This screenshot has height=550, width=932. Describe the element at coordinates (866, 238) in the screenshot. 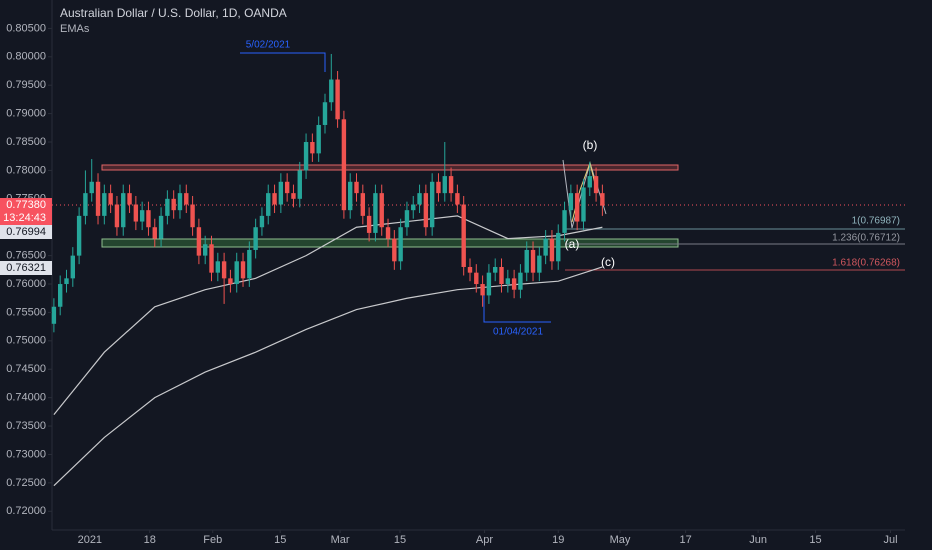

I see `fib-label: 1.236(0.76712)` at that location.